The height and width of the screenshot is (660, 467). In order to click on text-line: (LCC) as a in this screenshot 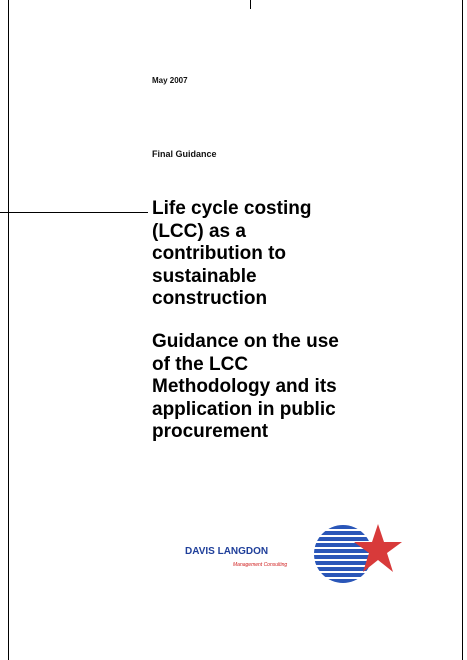, I will do `click(199, 231)`.